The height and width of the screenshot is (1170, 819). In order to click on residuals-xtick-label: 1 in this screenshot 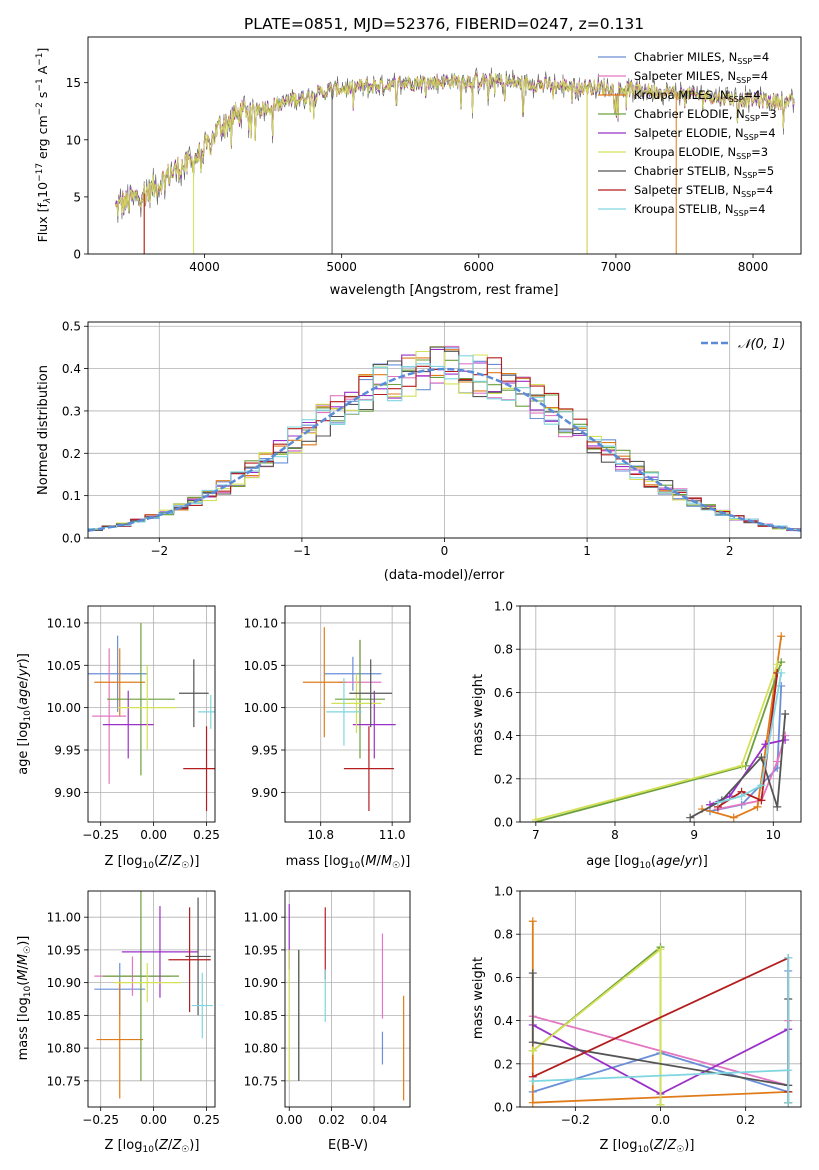, I will do `click(587, 551)`.